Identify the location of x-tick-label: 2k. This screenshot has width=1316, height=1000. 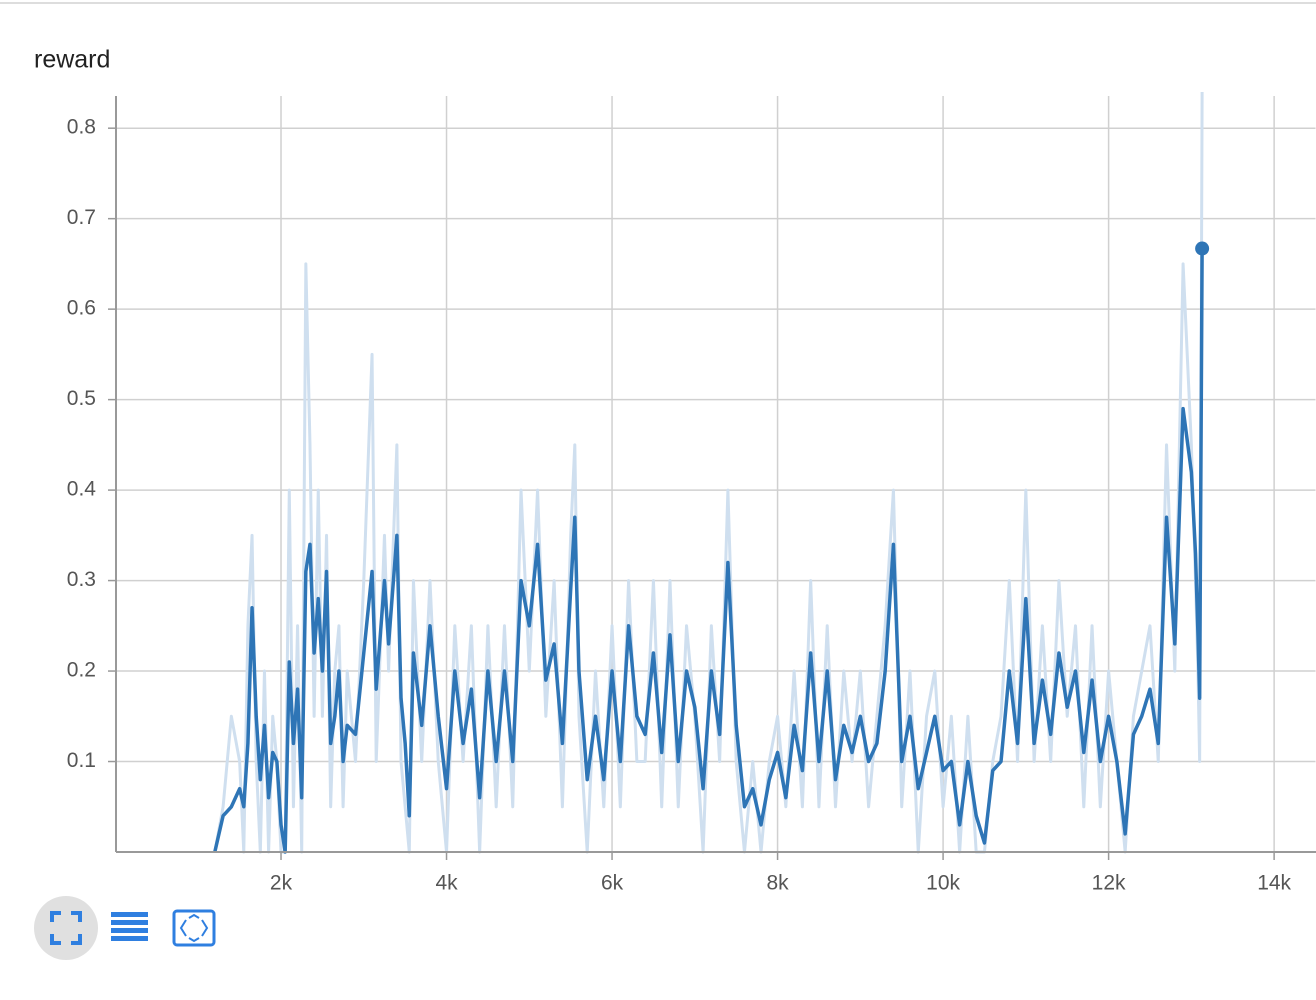
(281, 883).